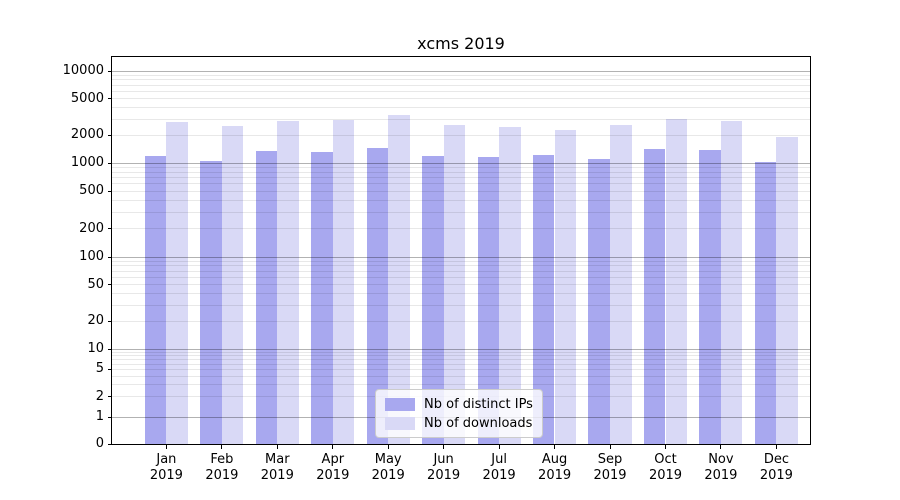 The width and height of the screenshot is (900, 500). Describe the element at coordinates (95, 321) in the screenshot. I see `y-tick-label: 20` at that location.